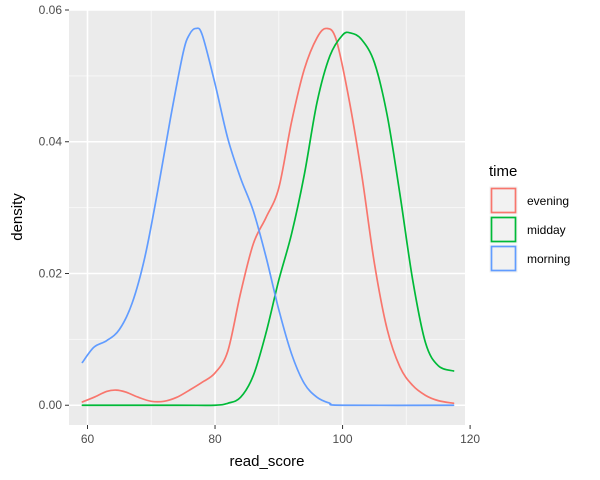 This screenshot has width=600, height=480. I want to click on legend-item-evening: evening, so click(528, 200).